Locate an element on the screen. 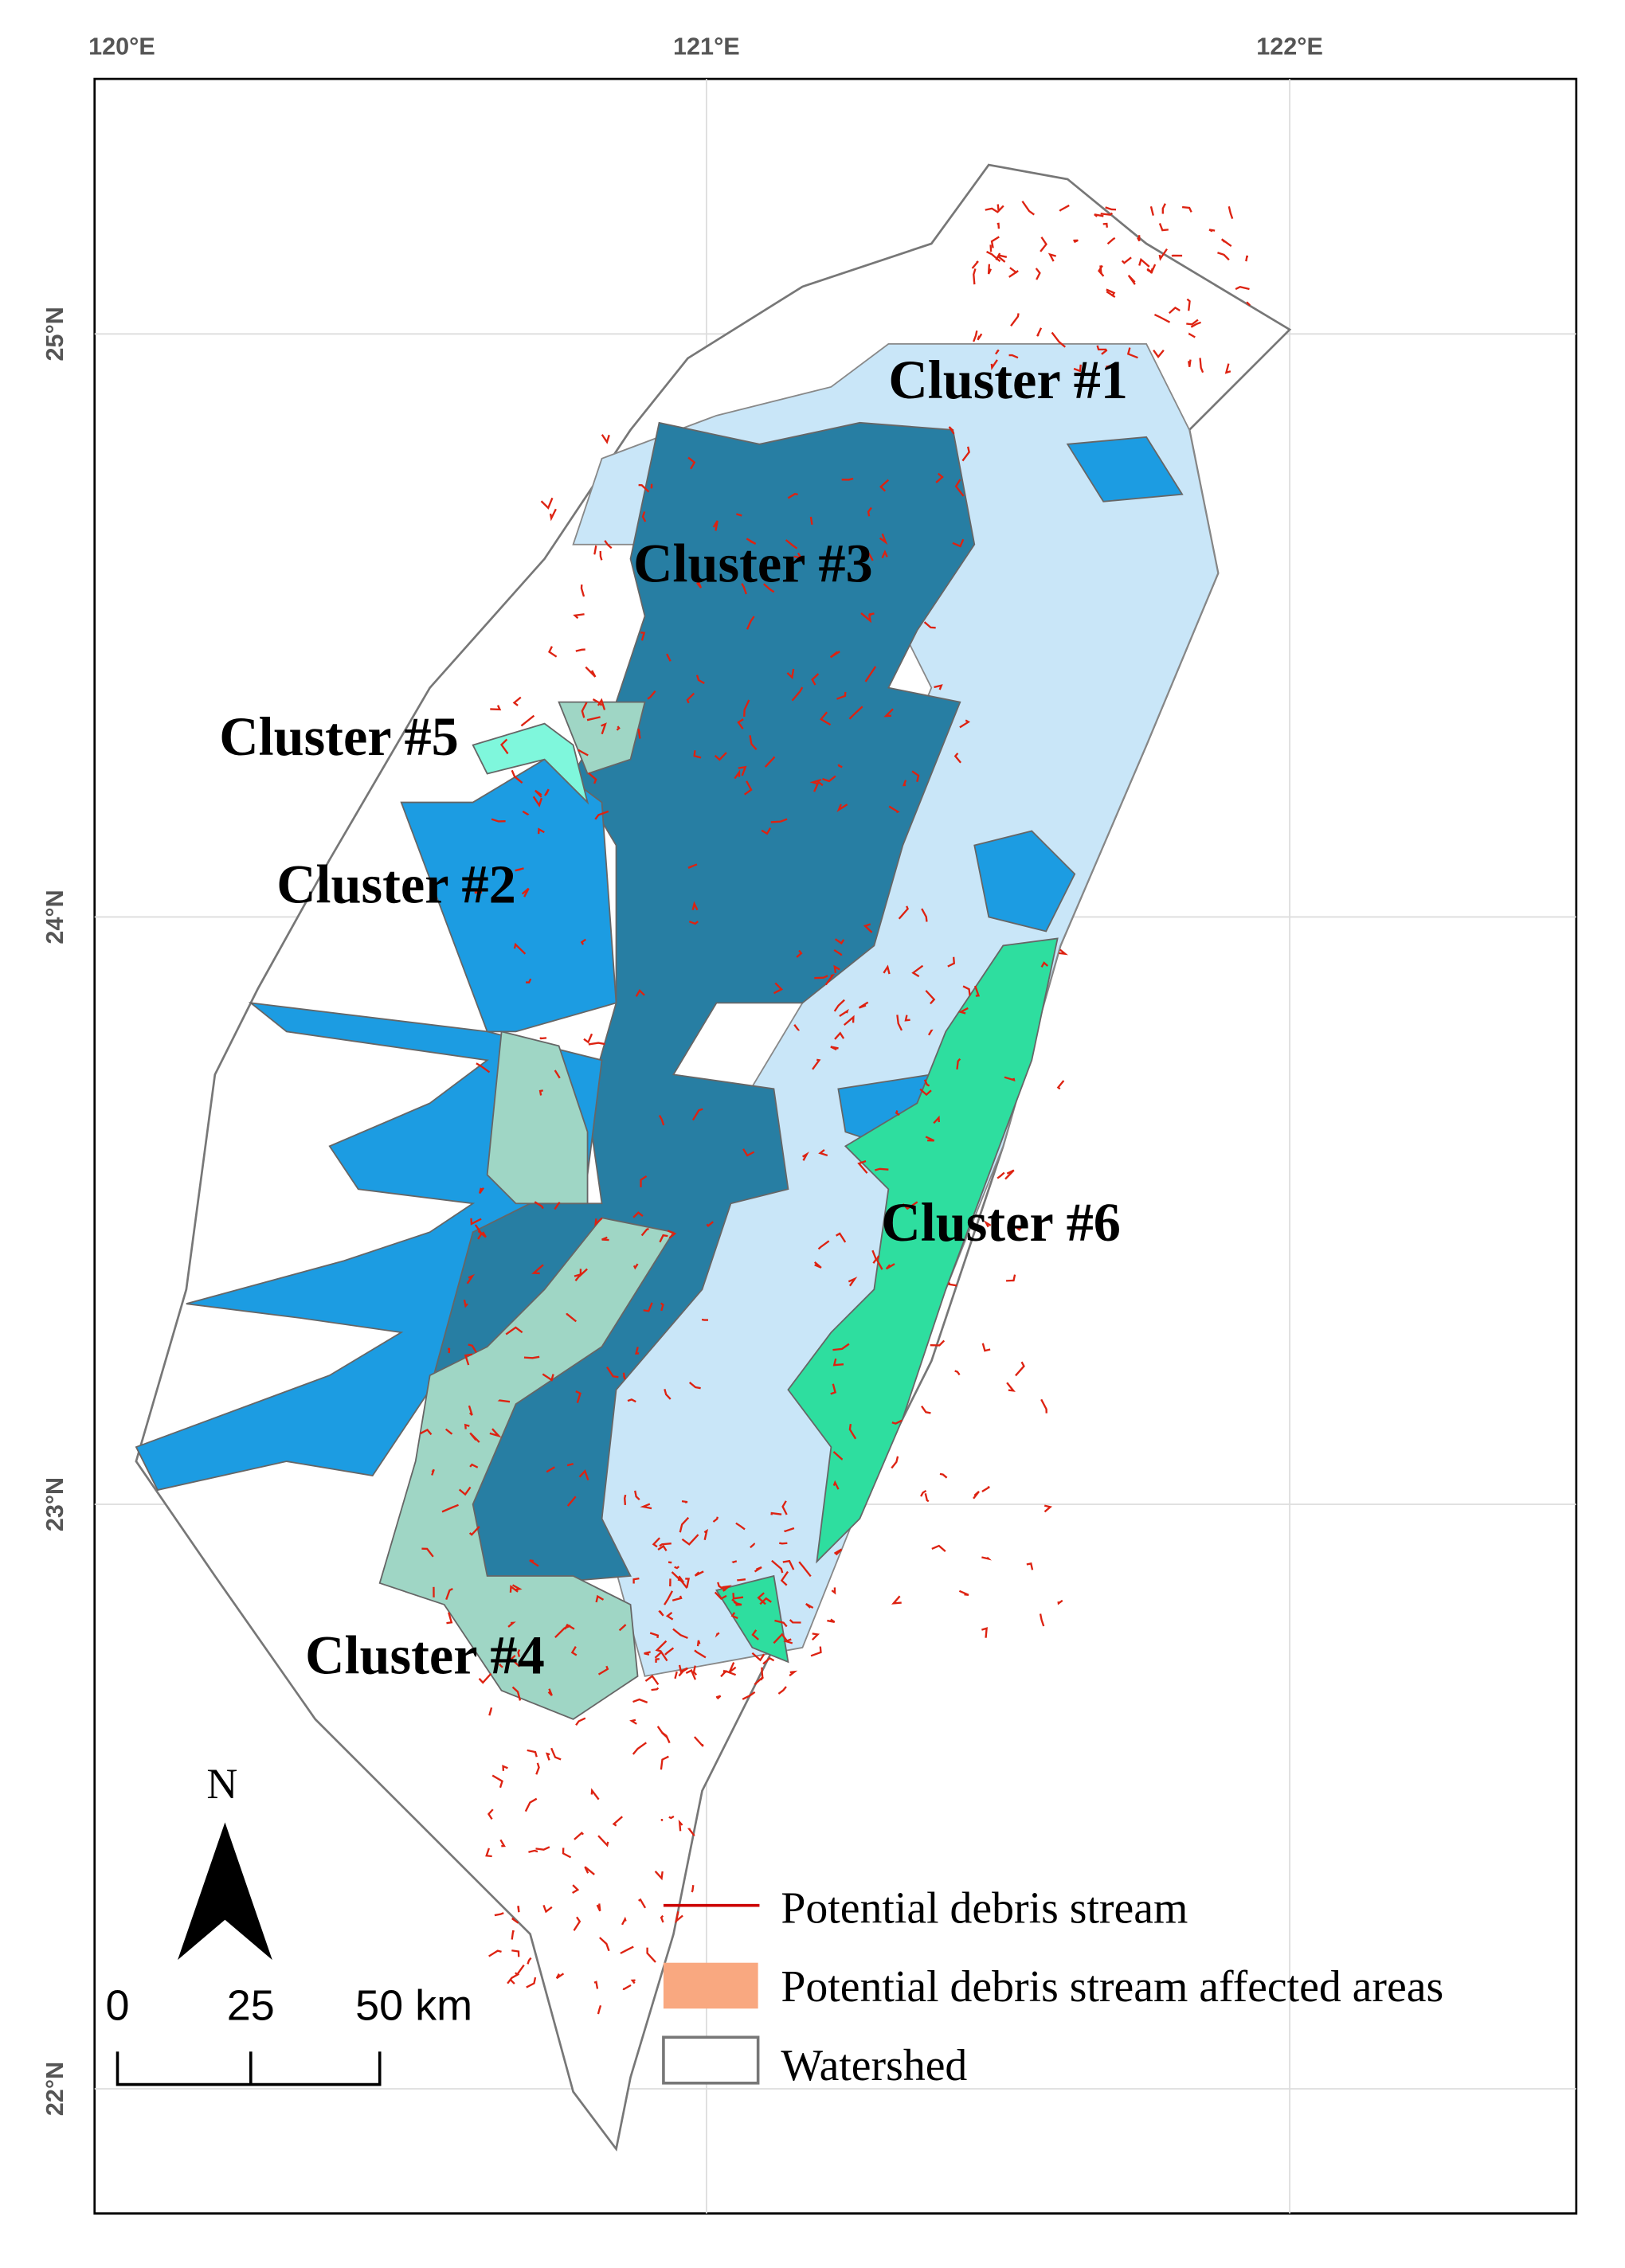  cluster-label: Cluster #6 is located at coordinates (1001, 1222).